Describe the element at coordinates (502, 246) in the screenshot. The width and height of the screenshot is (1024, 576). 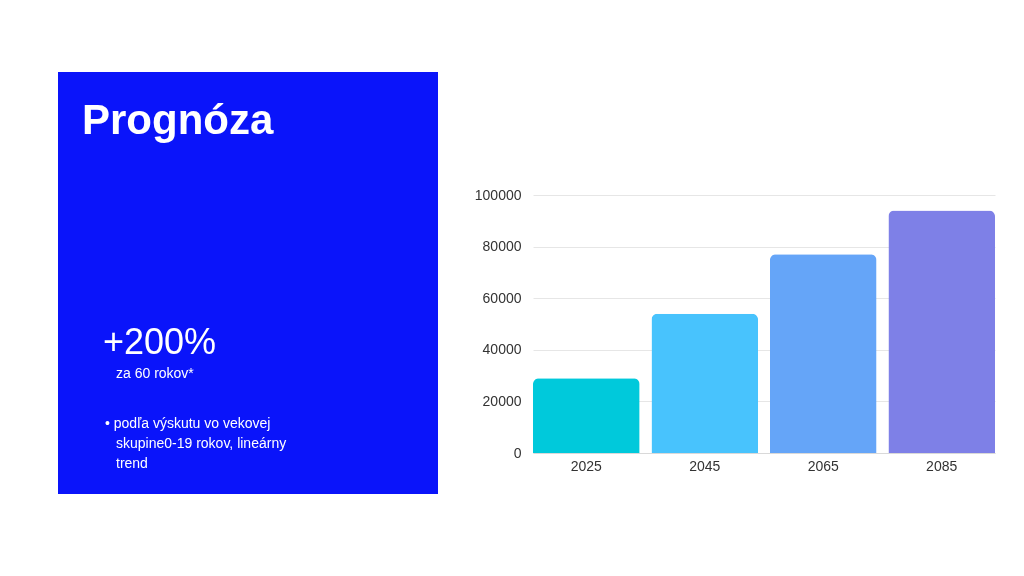
I see `y-tick-label: 80000` at that location.